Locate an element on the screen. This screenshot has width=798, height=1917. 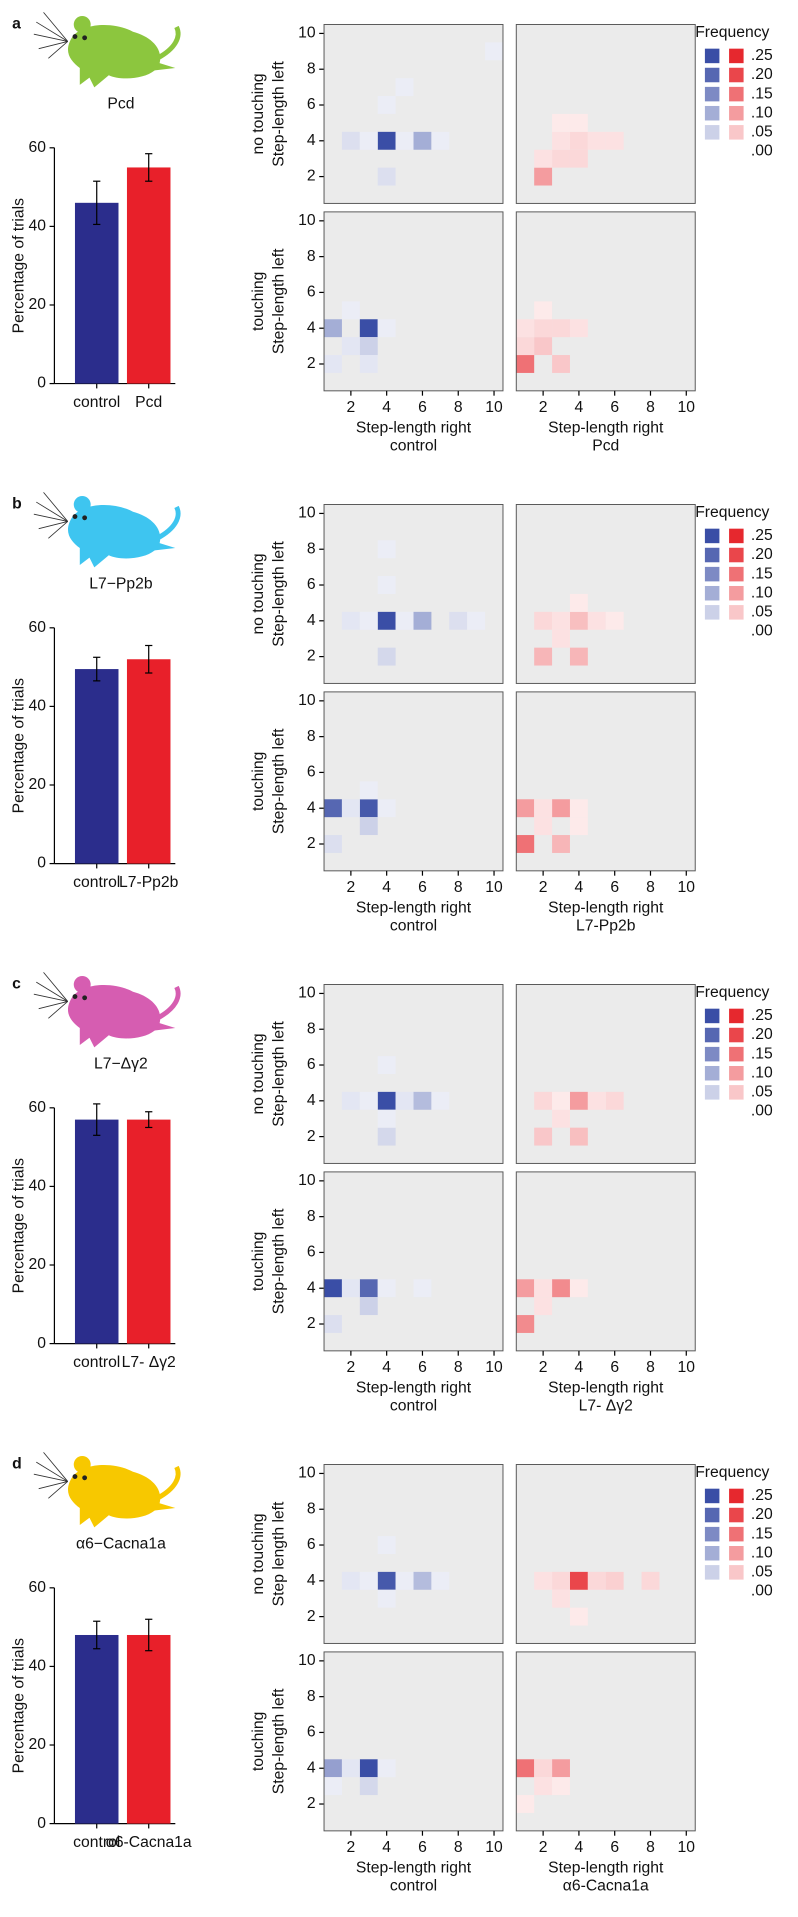
y-axis-label: Percentage of trials is located at coordinates (19, 1705).